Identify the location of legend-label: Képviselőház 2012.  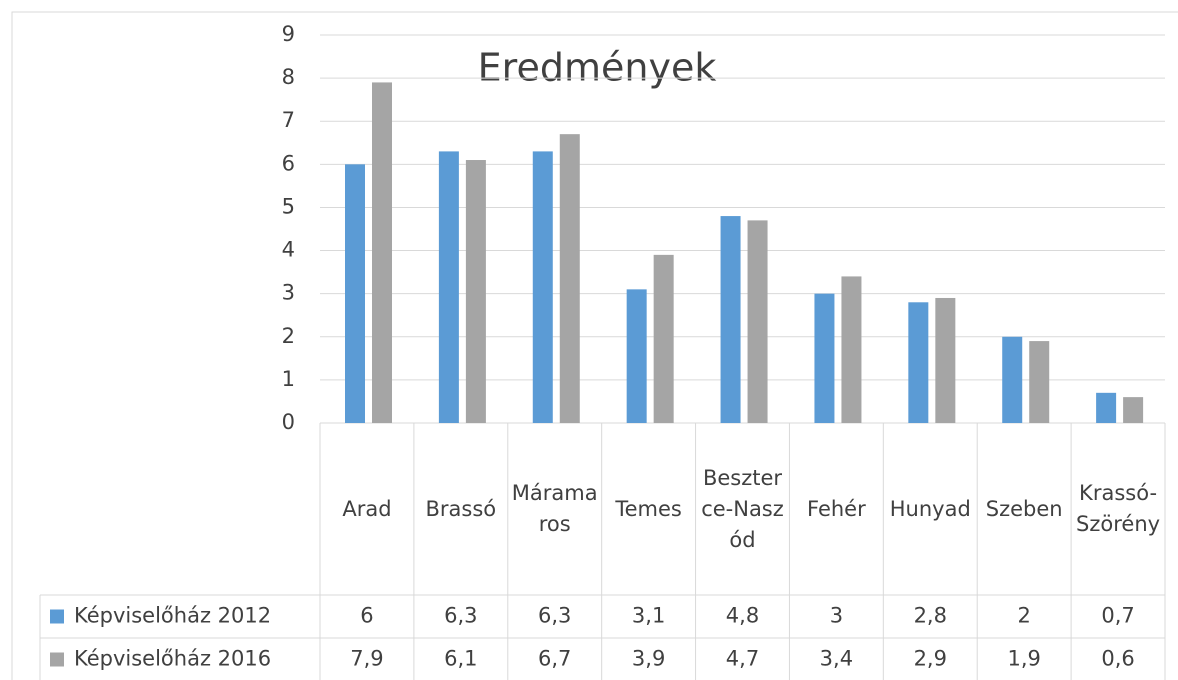
(172, 616).